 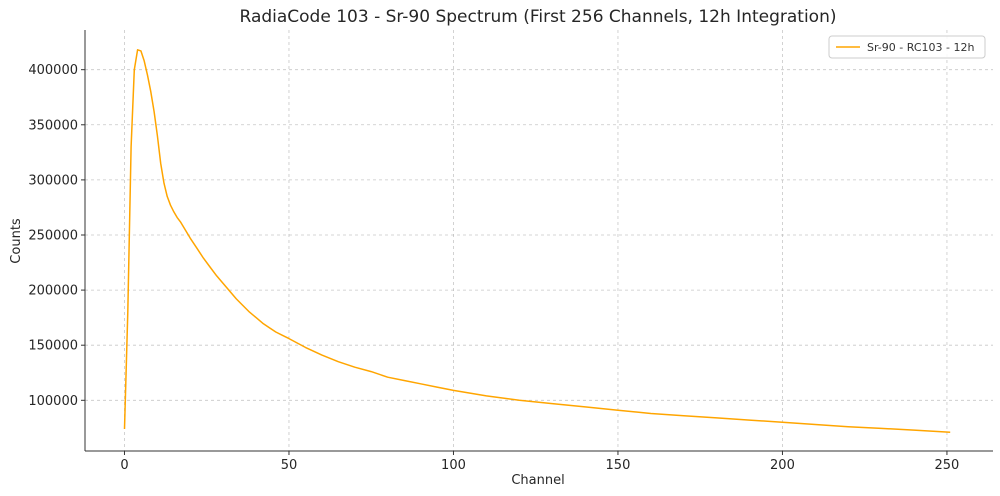 I want to click on legend-label-sr90: Sr-90 - RC103 - 12h, so click(x=920, y=47).